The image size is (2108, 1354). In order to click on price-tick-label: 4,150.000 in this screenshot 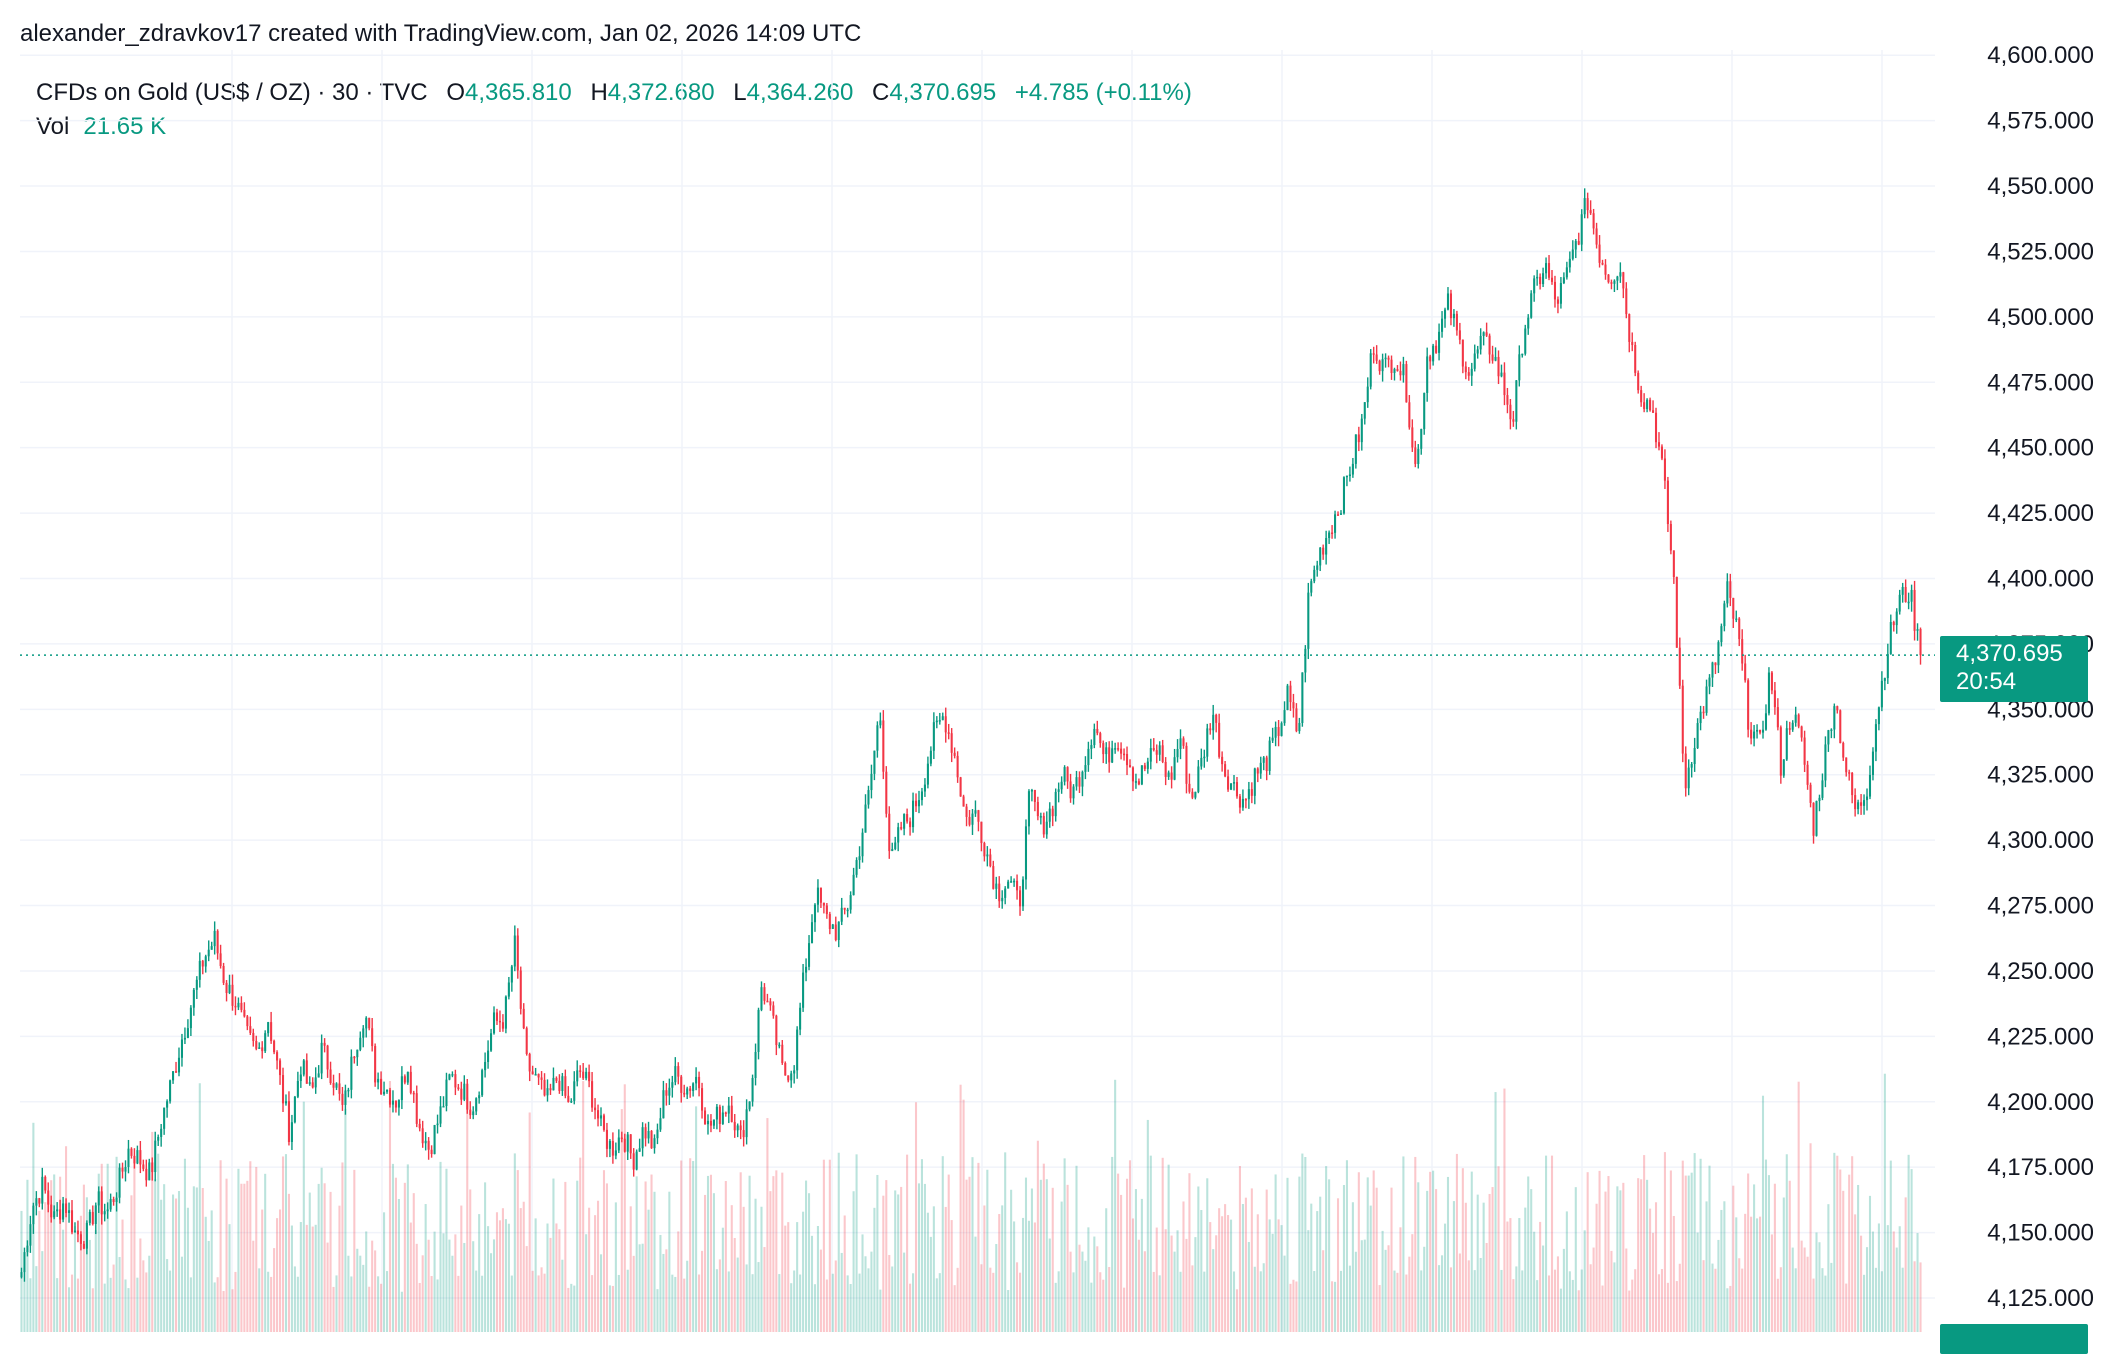, I will do `click(2040, 1233)`.